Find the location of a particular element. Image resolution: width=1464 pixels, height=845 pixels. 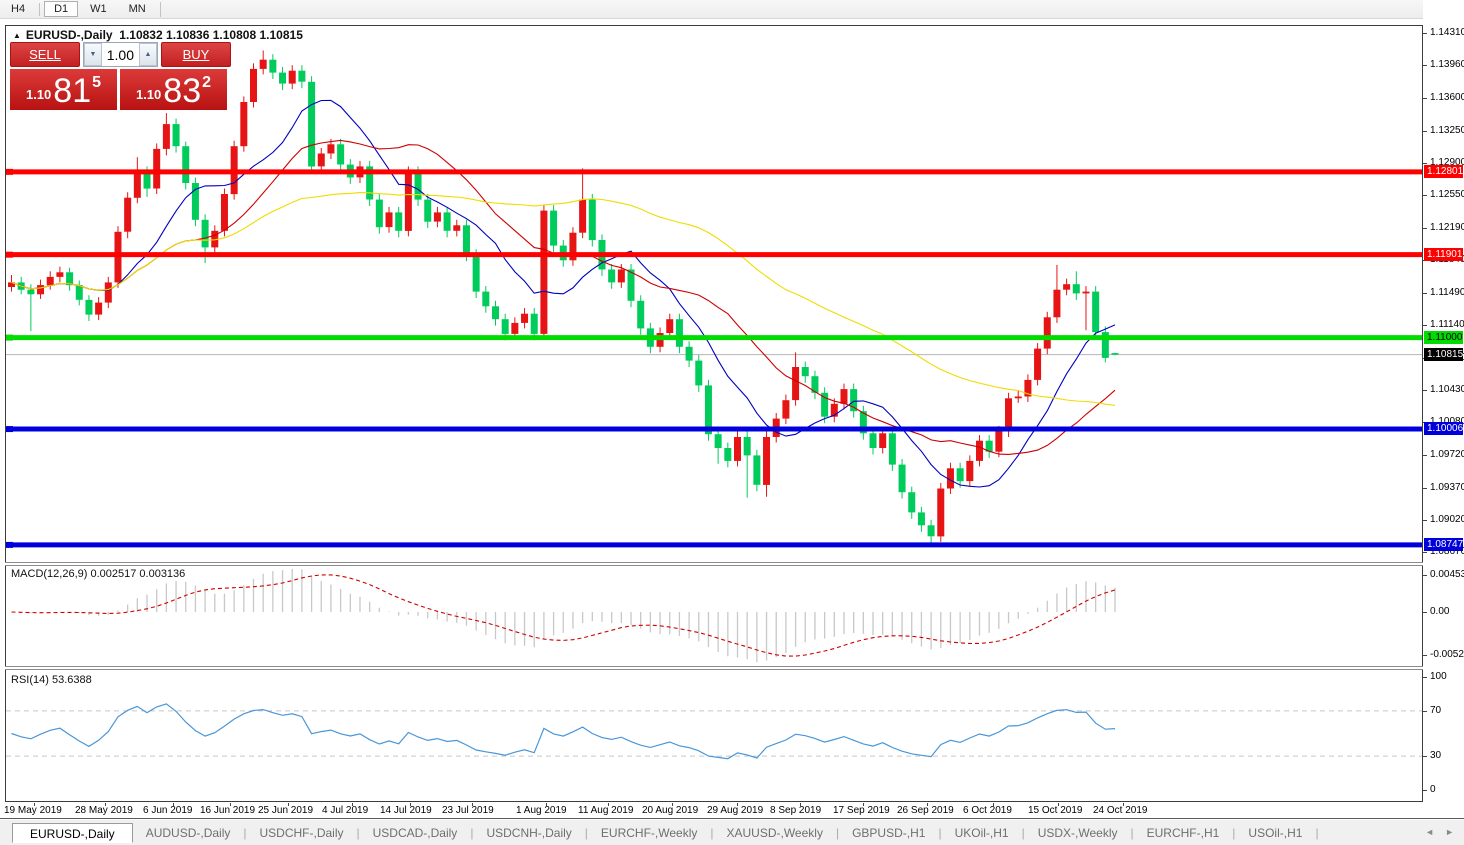

volume-down-icon: ▼ is located at coordinates (93, 54).